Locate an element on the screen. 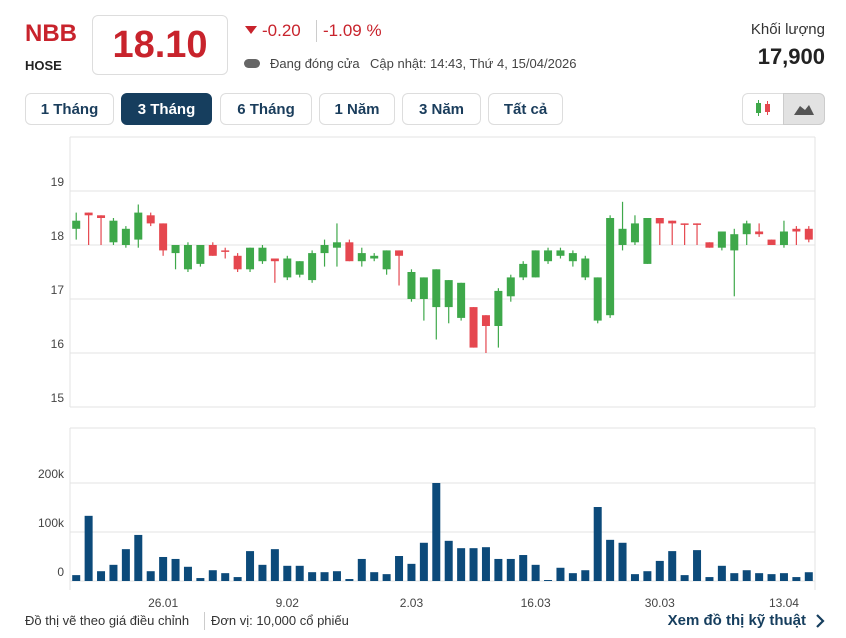 Image resolution: width=846 pixels, height=638 pixels. x-tick-label: 26.01 is located at coordinates (163, 603).